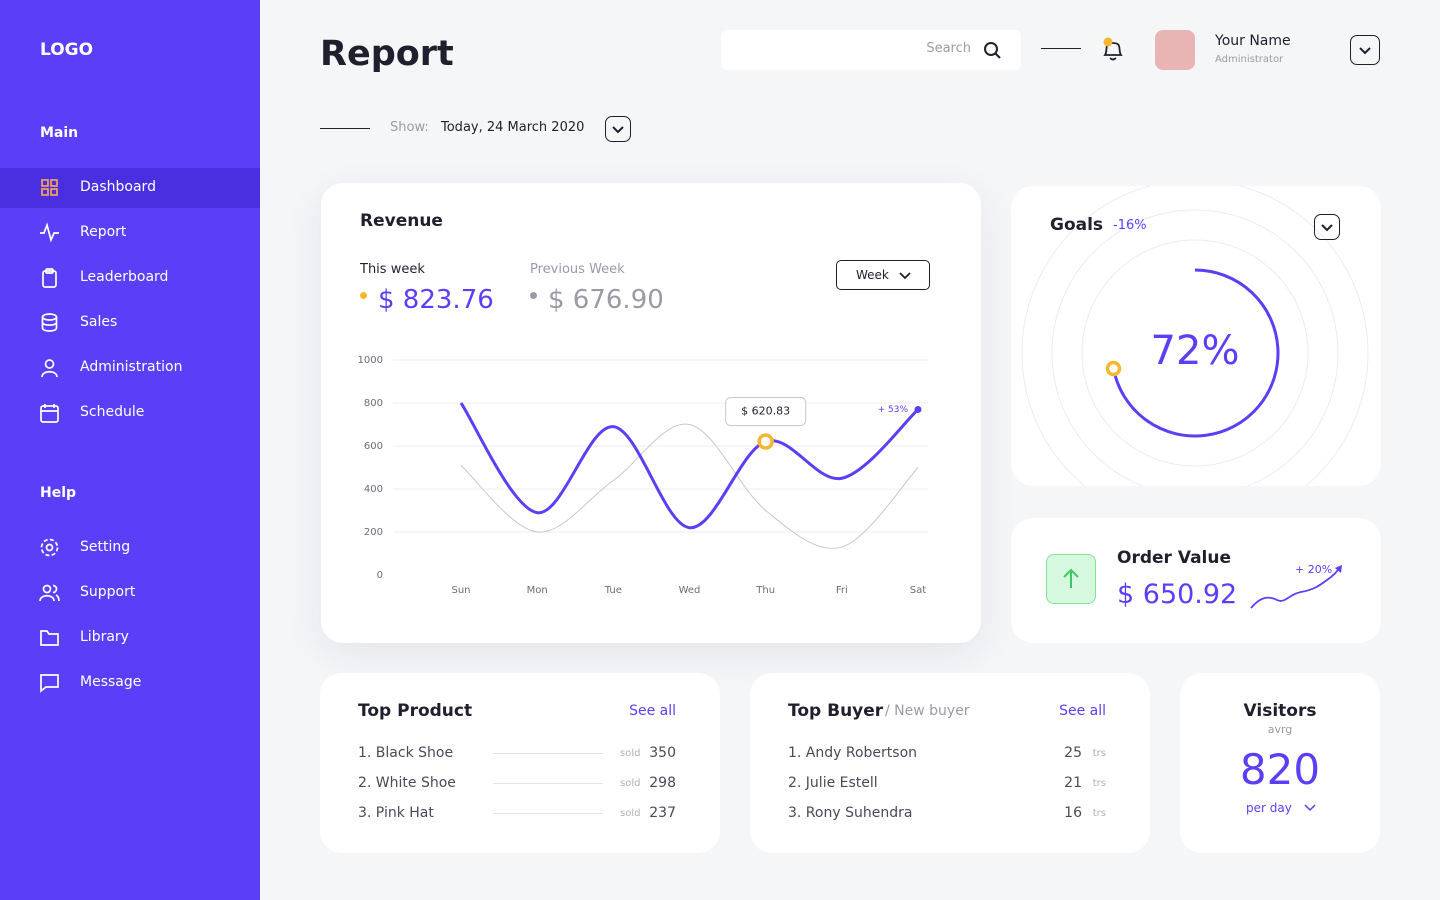 Image resolution: width=1440 pixels, height=900 pixels. I want to click on sparkline, so click(1296, 587).